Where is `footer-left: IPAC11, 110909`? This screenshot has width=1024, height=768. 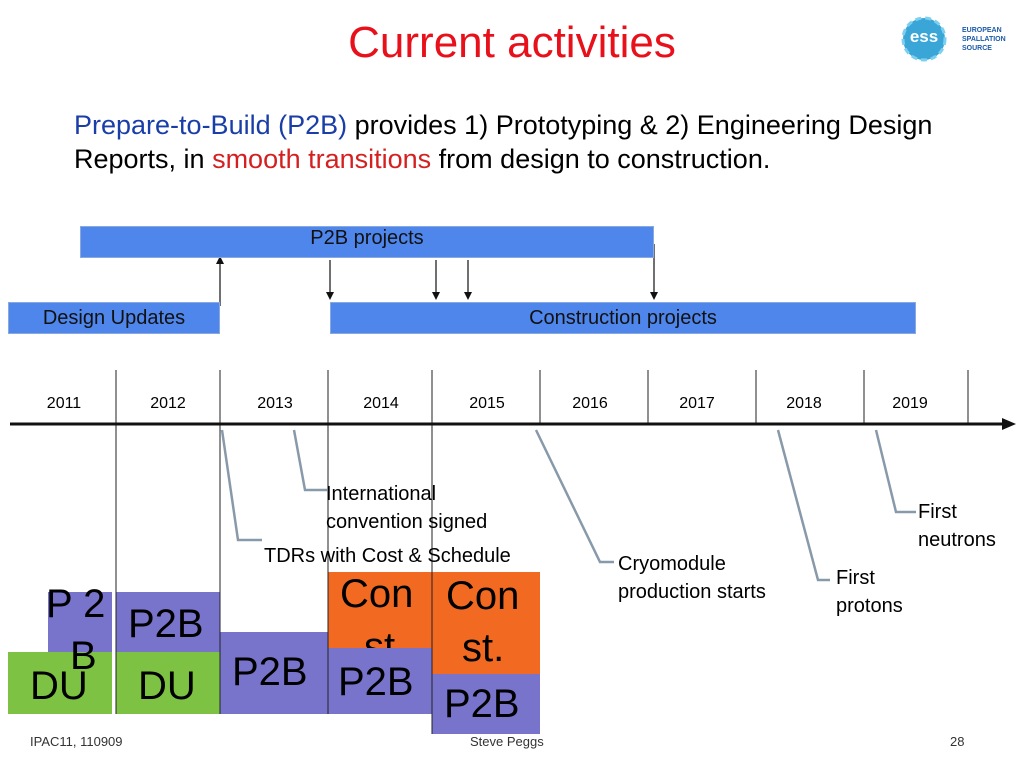 footer-left: IPAC11, 110909 is located at coordinates (76, 741).